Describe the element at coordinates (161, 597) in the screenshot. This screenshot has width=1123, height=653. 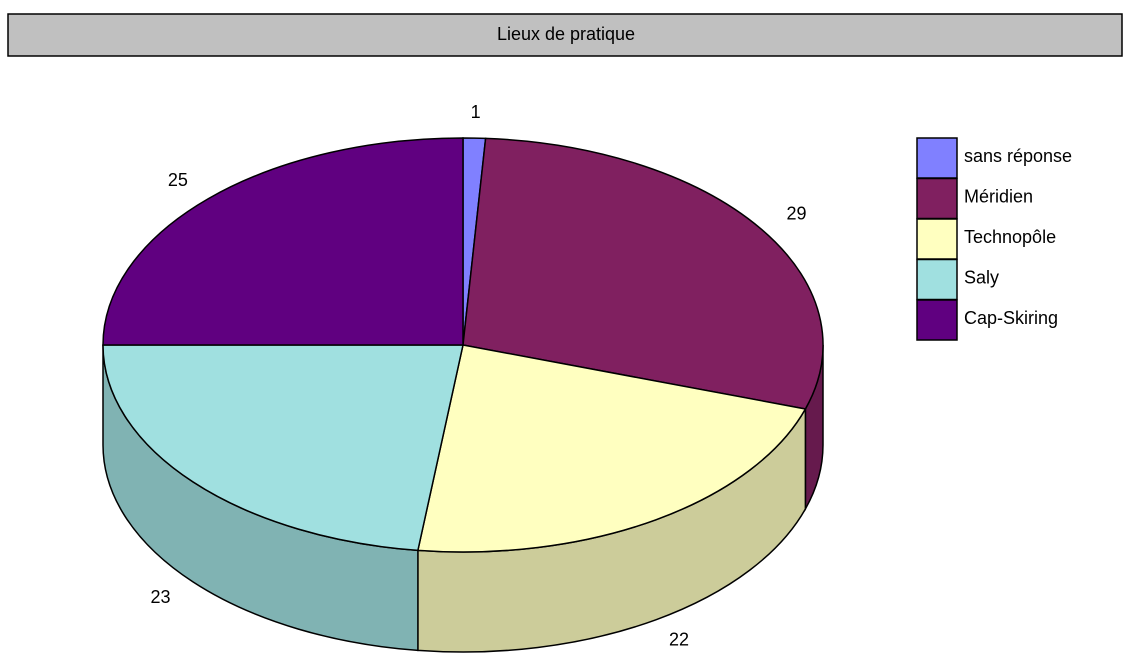
I see `data-label: 23` at that location.